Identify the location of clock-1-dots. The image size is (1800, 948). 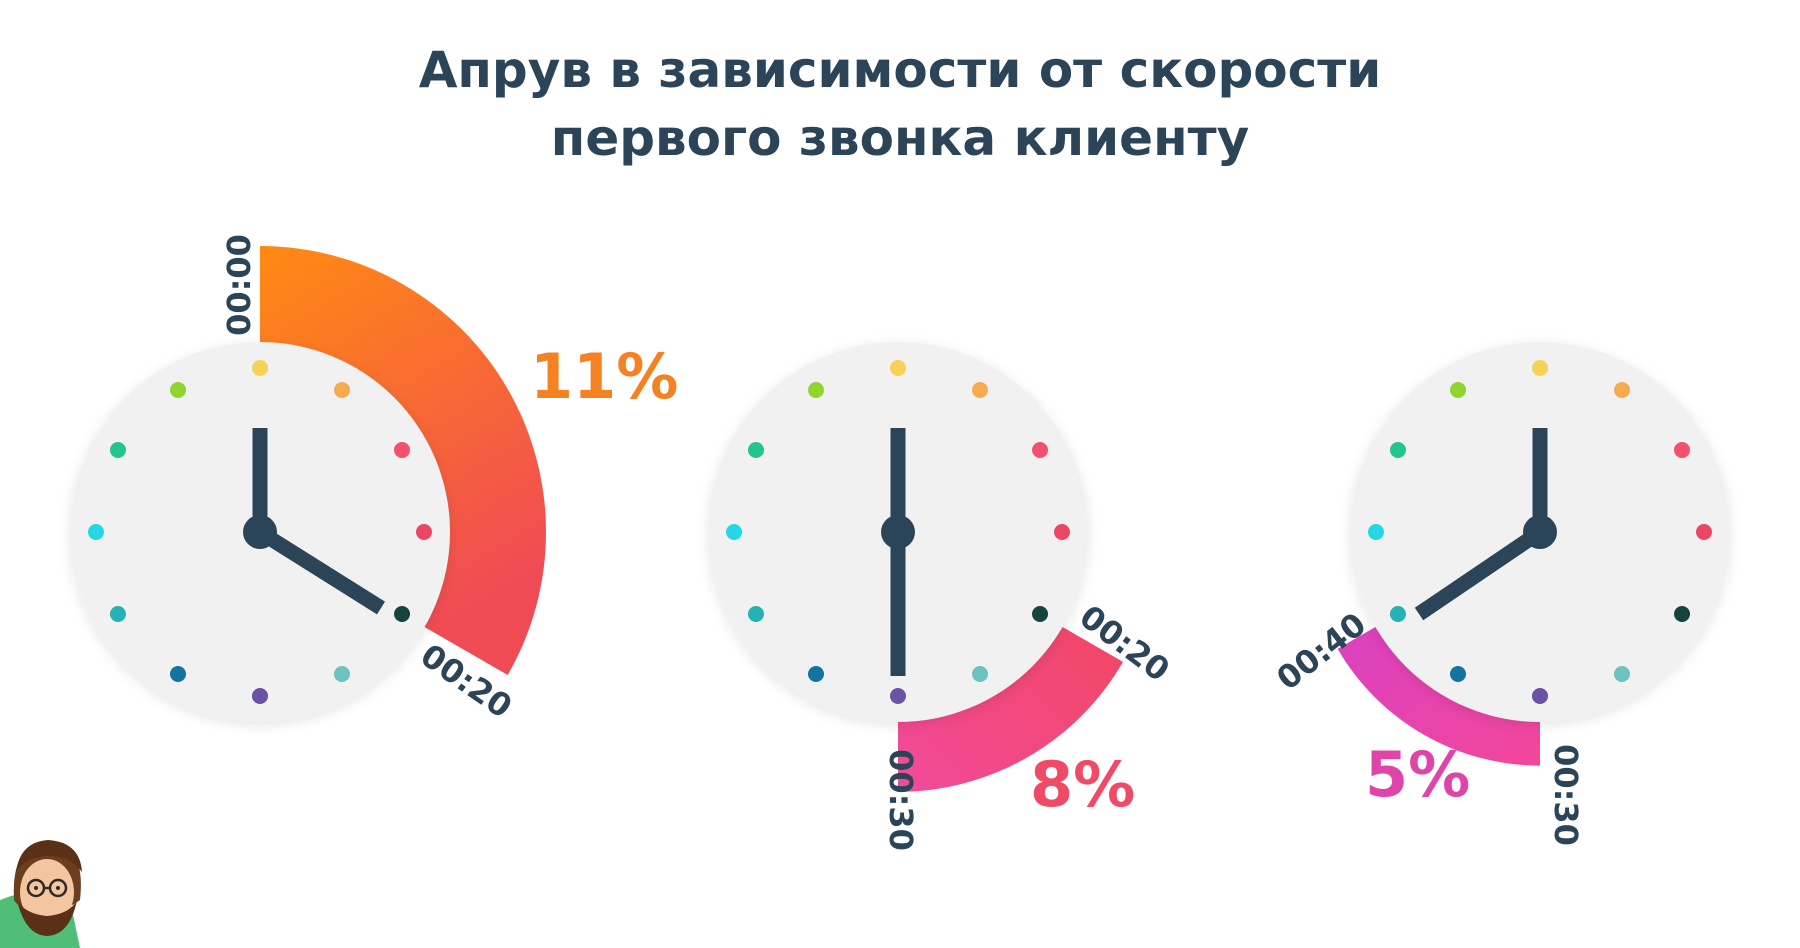
(260, 532).